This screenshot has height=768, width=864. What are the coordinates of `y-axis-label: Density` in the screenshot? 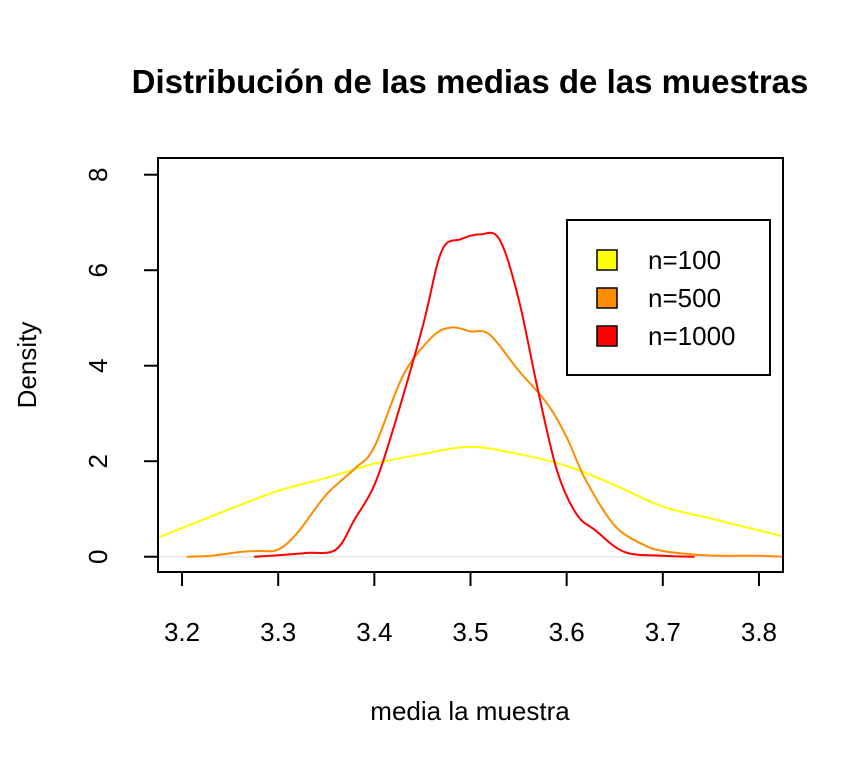 It's located at (27, 365).